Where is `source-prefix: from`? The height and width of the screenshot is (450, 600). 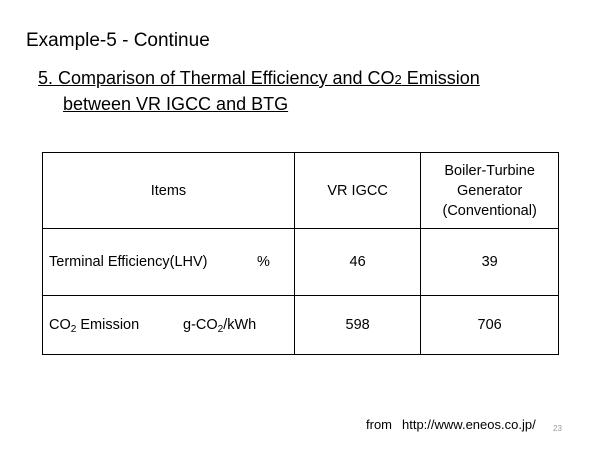
source-prefix: from is located at coordinates (379, 424).